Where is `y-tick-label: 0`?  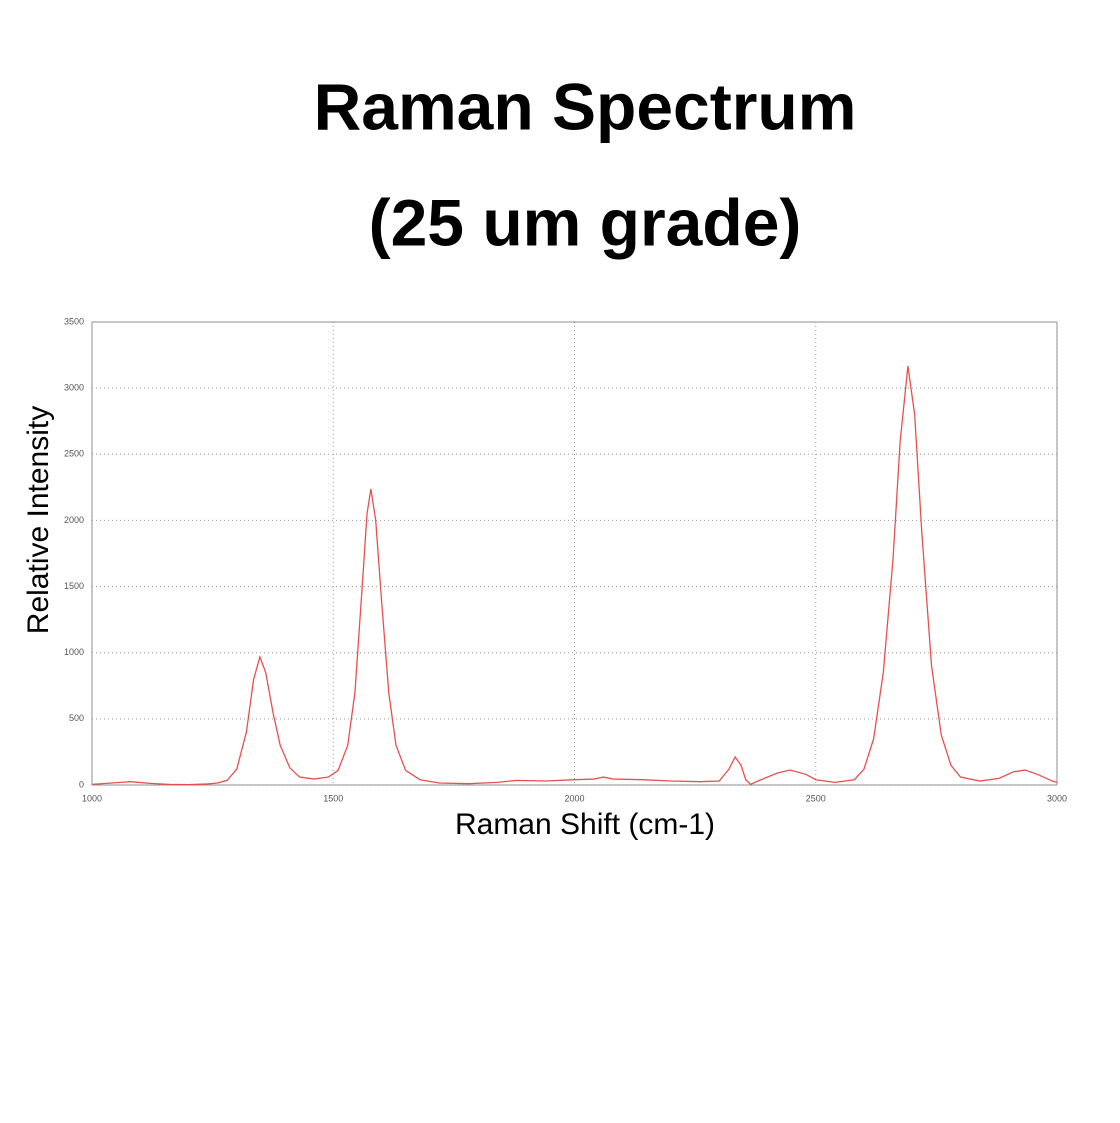 y-tick-label: 0 is located at coordinates (81, 784).